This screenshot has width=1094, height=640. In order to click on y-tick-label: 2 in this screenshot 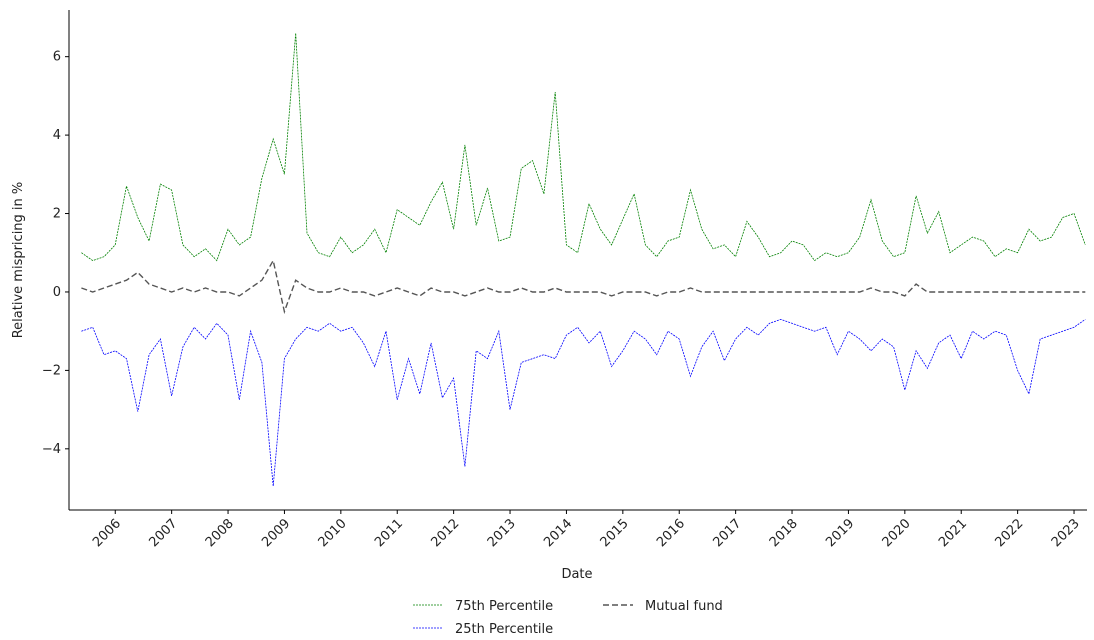, I will do `click(57, 214)`.